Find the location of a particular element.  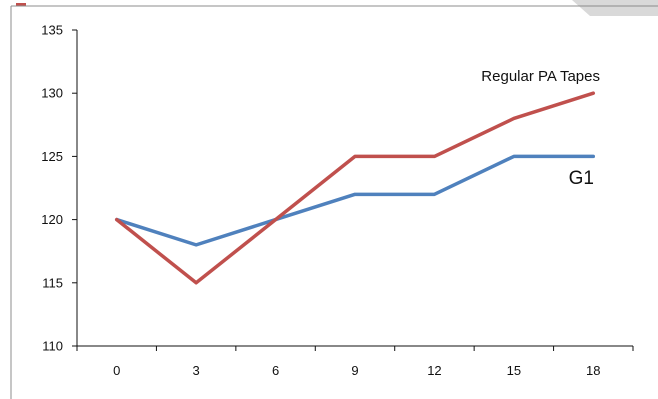

y-tick-label: 115 is located at coordinates (52, 282).